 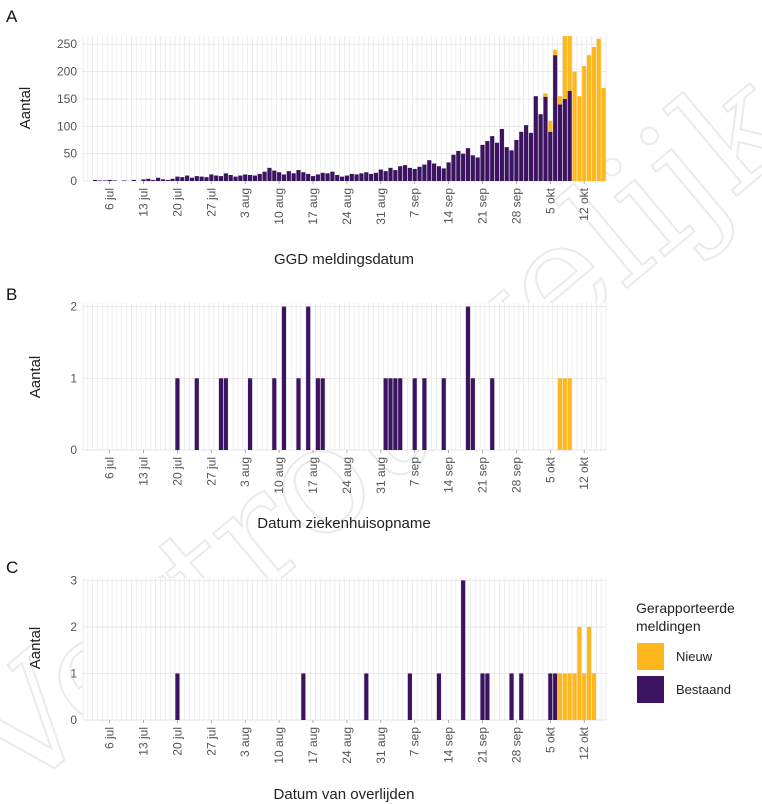 What do you see at coordinates (373, 378) in the screenshot?
I see `panel-b-bars` at bounding box center [373, 378].